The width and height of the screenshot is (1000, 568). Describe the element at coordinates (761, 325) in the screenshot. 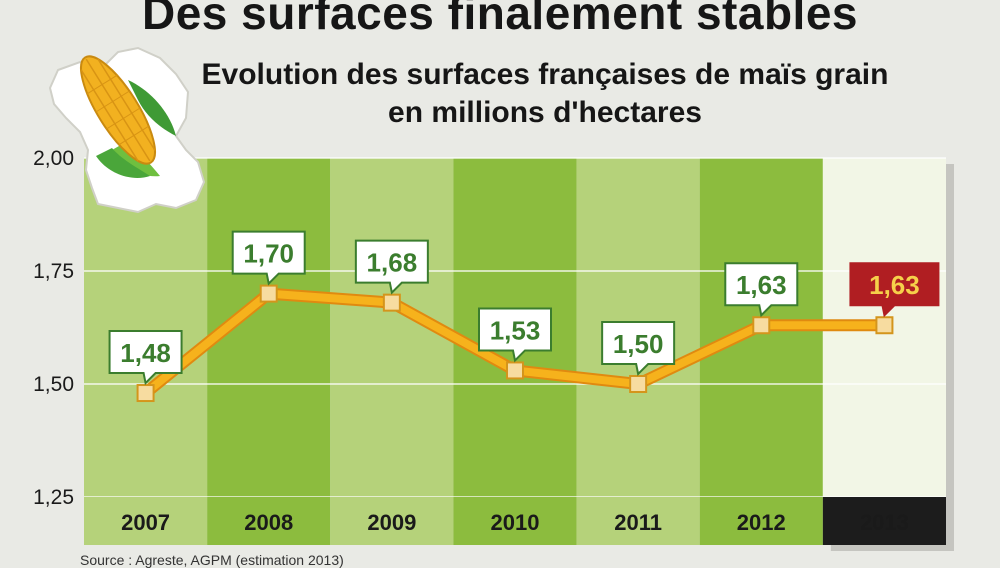

I see `data-point-2012` at that location.